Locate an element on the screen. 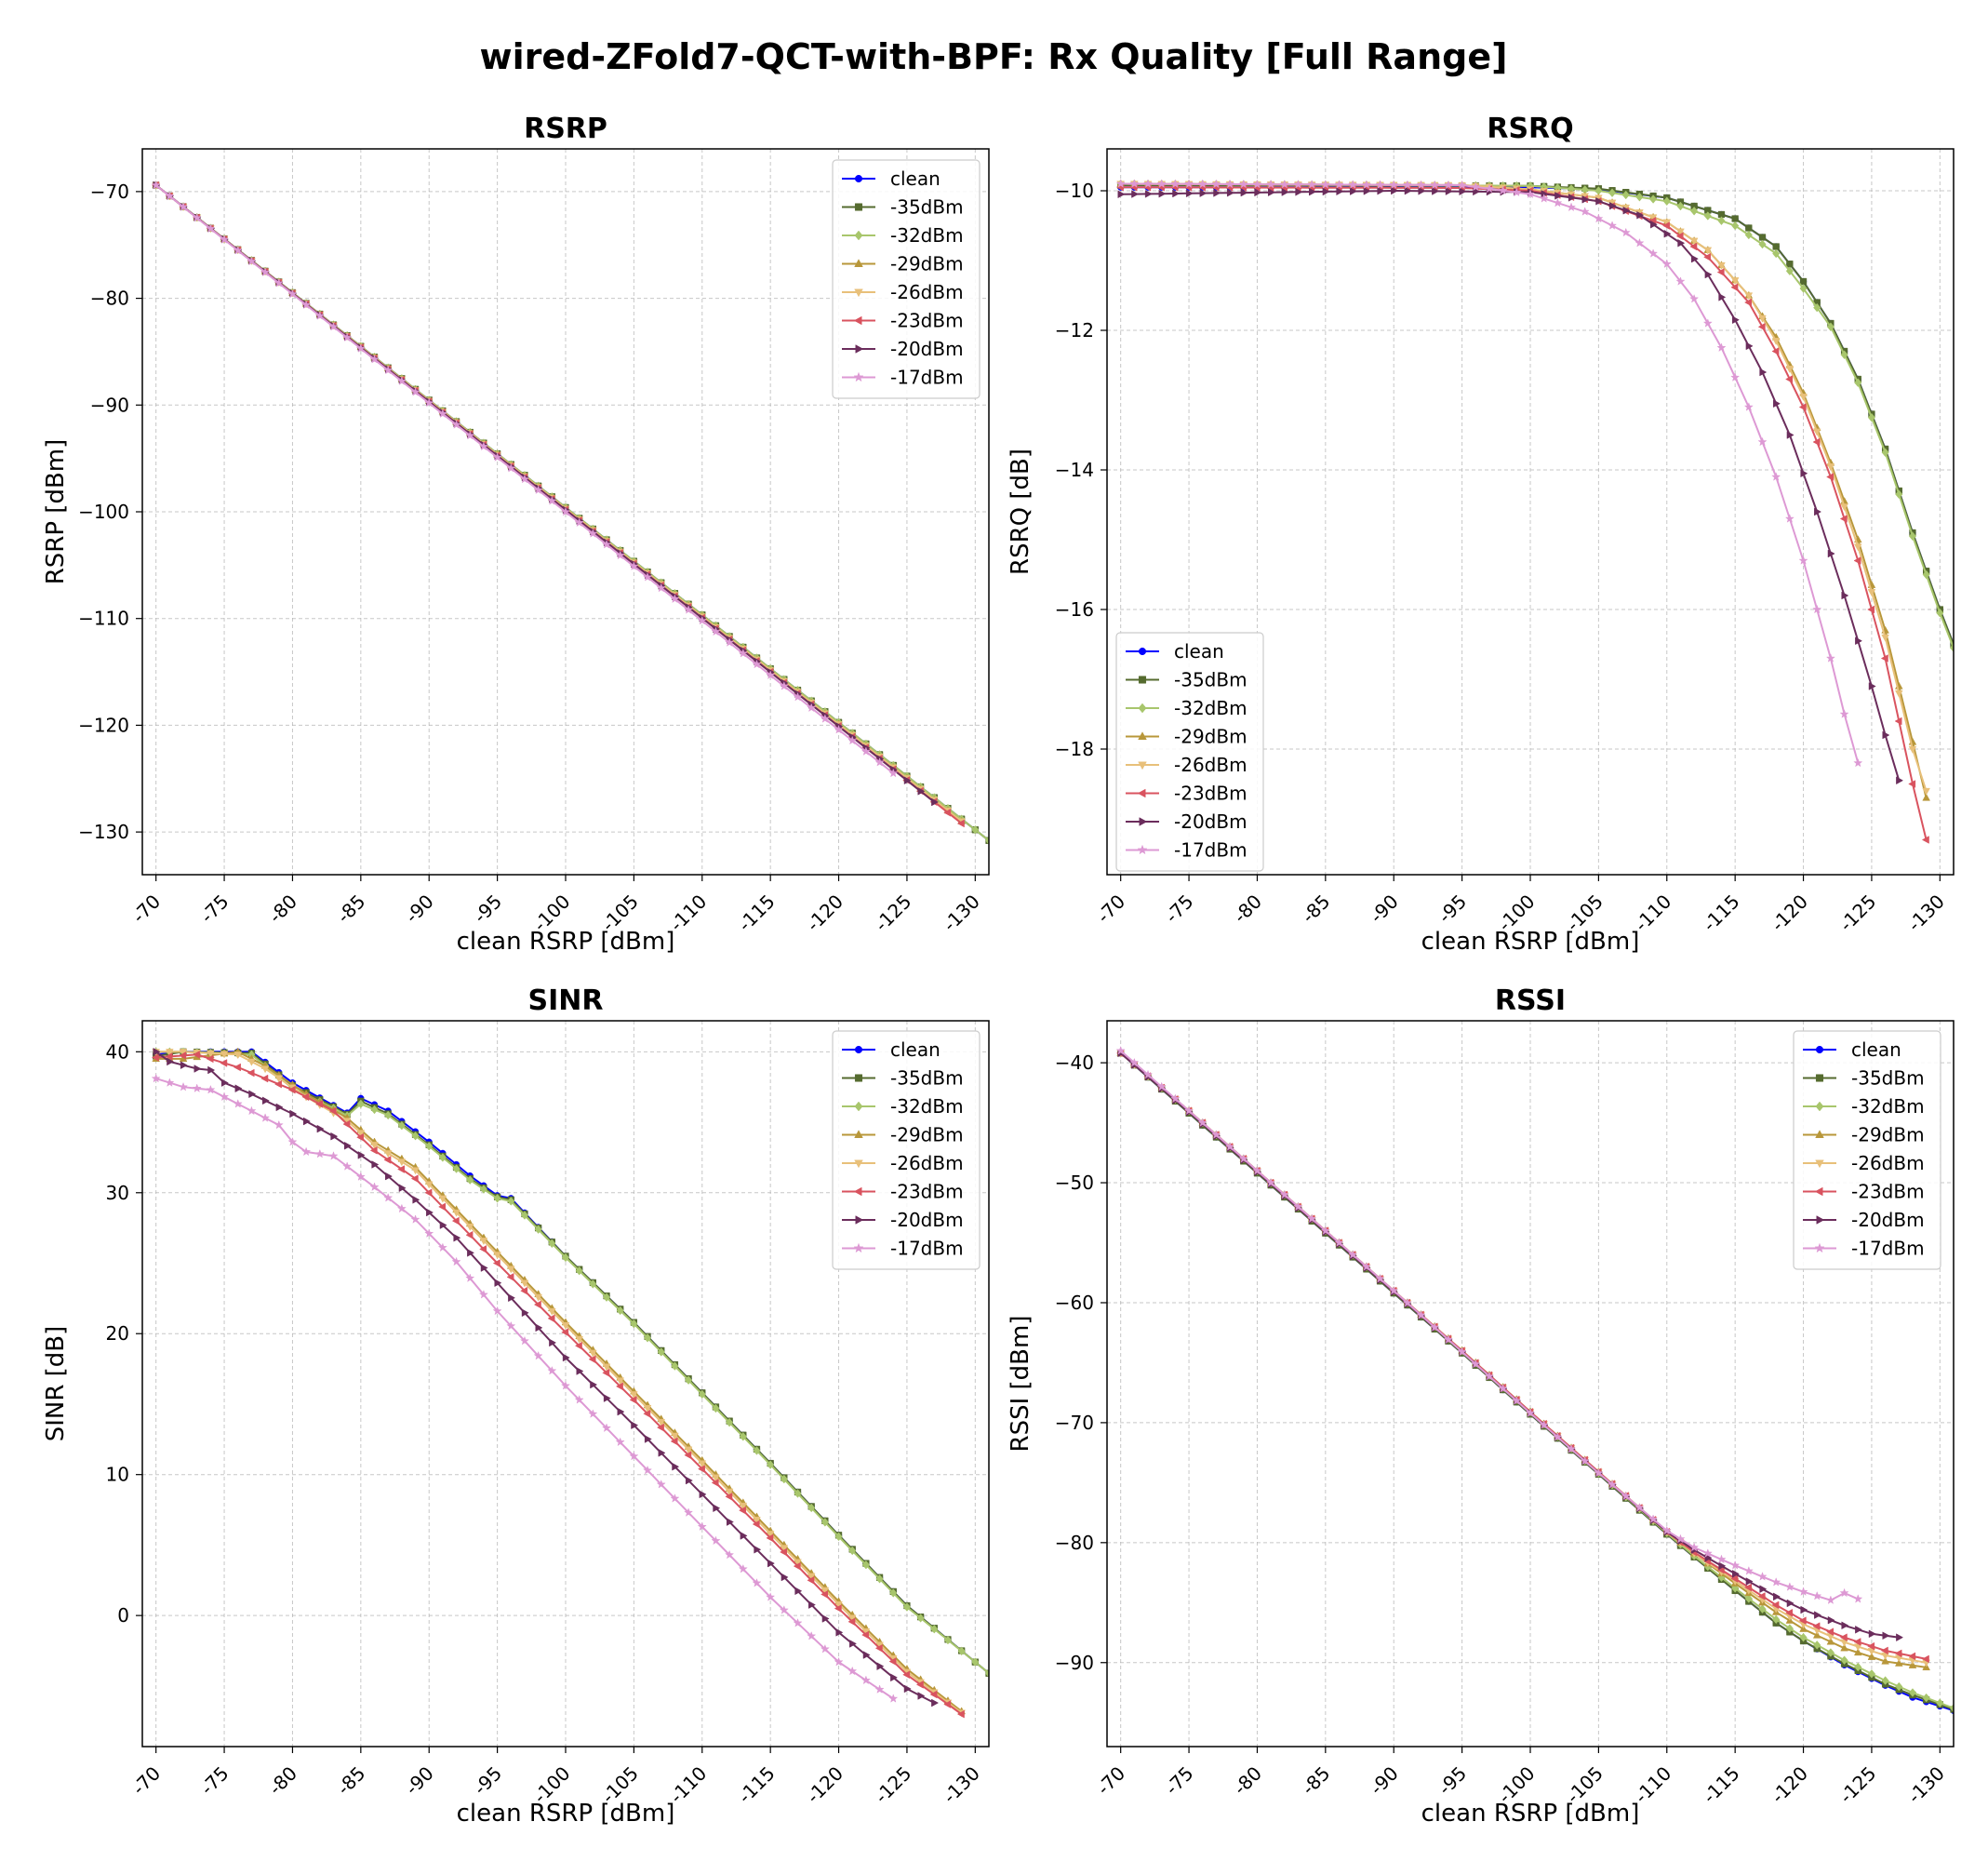 Image resolution: width=1988 pixels, height=1875 pixels. sinr-legend-label-clean: clean is located at coordinates (915, 1049).